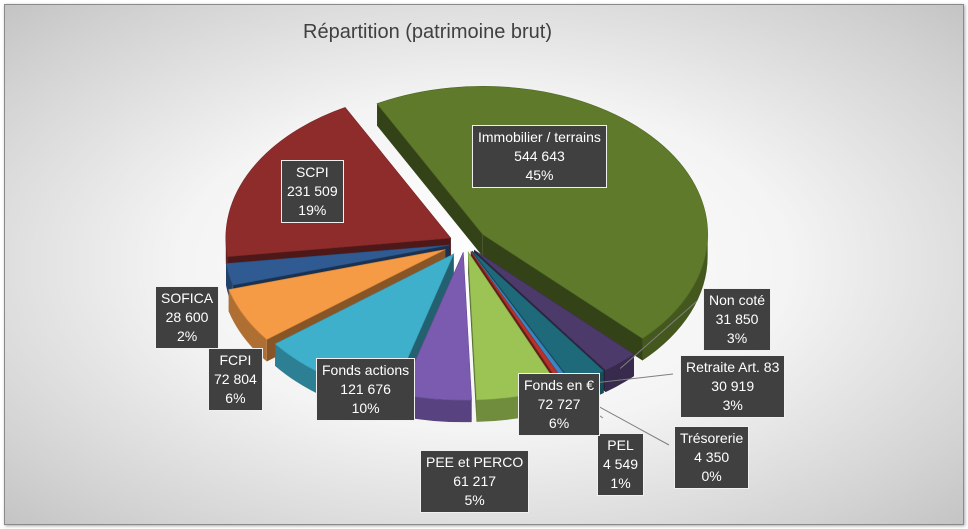 Image resolution: width=968 pixels, height=529 pixels. What do you see at coordinates (436, 337) in the screenshot?
I see `pie-slice` at bounding box center [436, 337].